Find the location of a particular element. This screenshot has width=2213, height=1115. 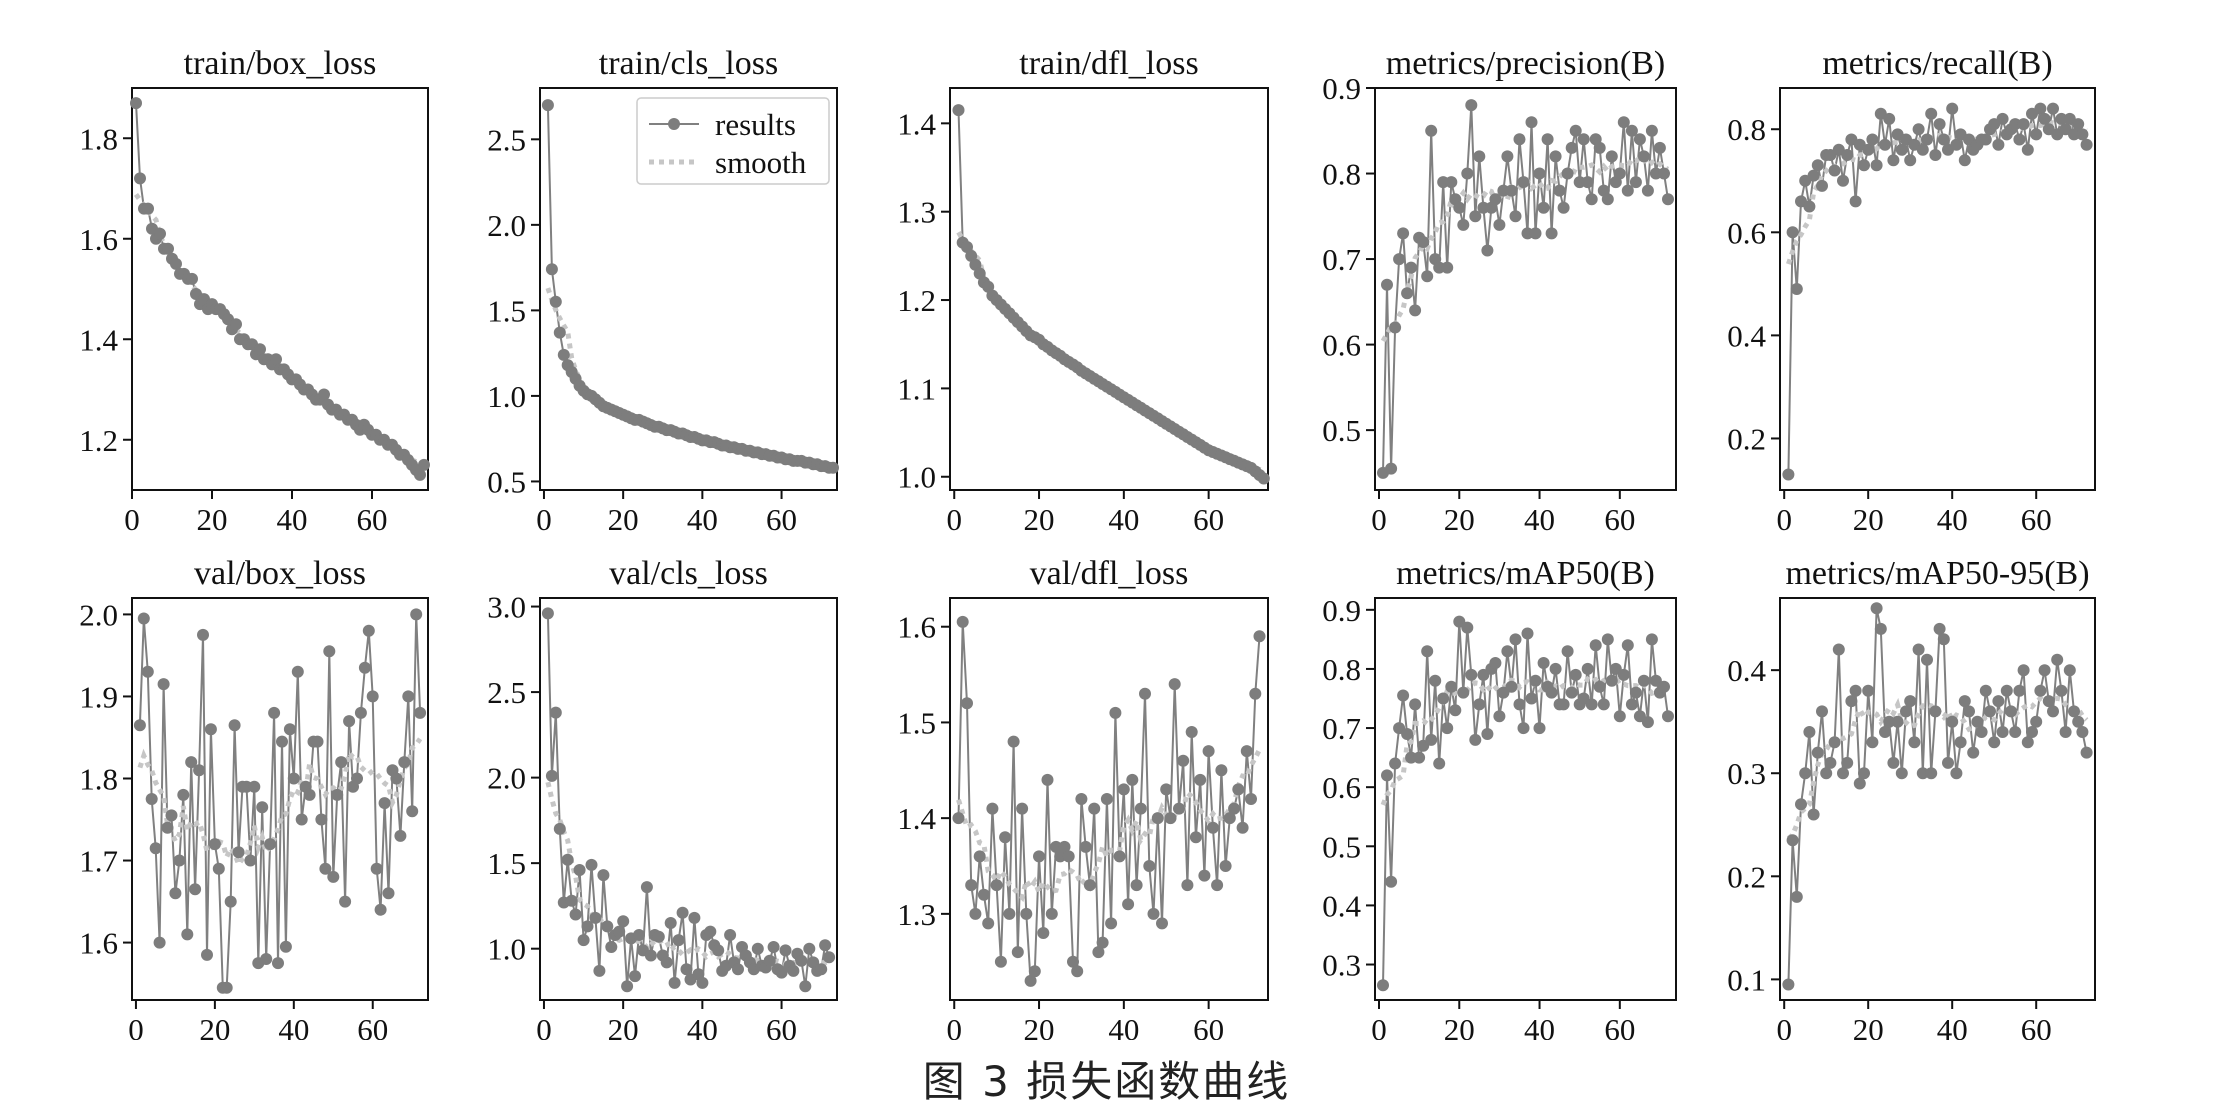

legend-smooth-label: smooth is located at coordinates (761, 162).